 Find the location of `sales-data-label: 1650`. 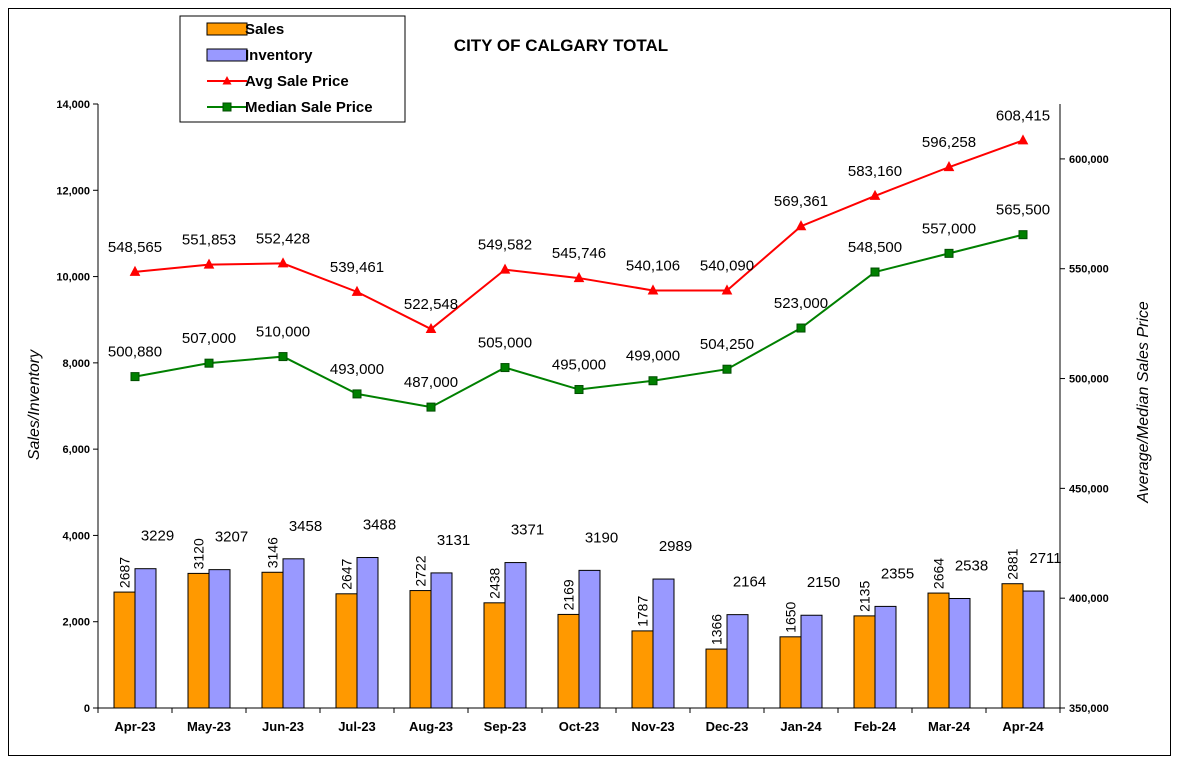

sales-data-label: 1650 is located at coordinates (791, 616).